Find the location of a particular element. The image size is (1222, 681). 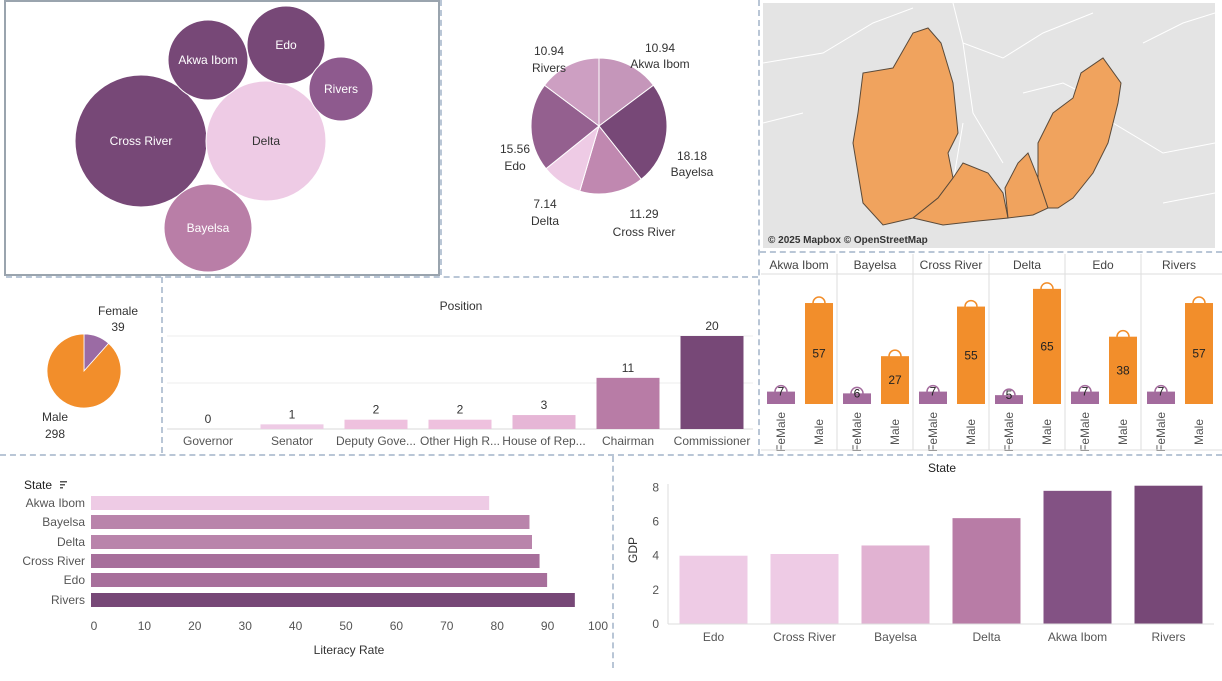

gbs-bar-bayelsa-male is located at coordinates (895, 380).